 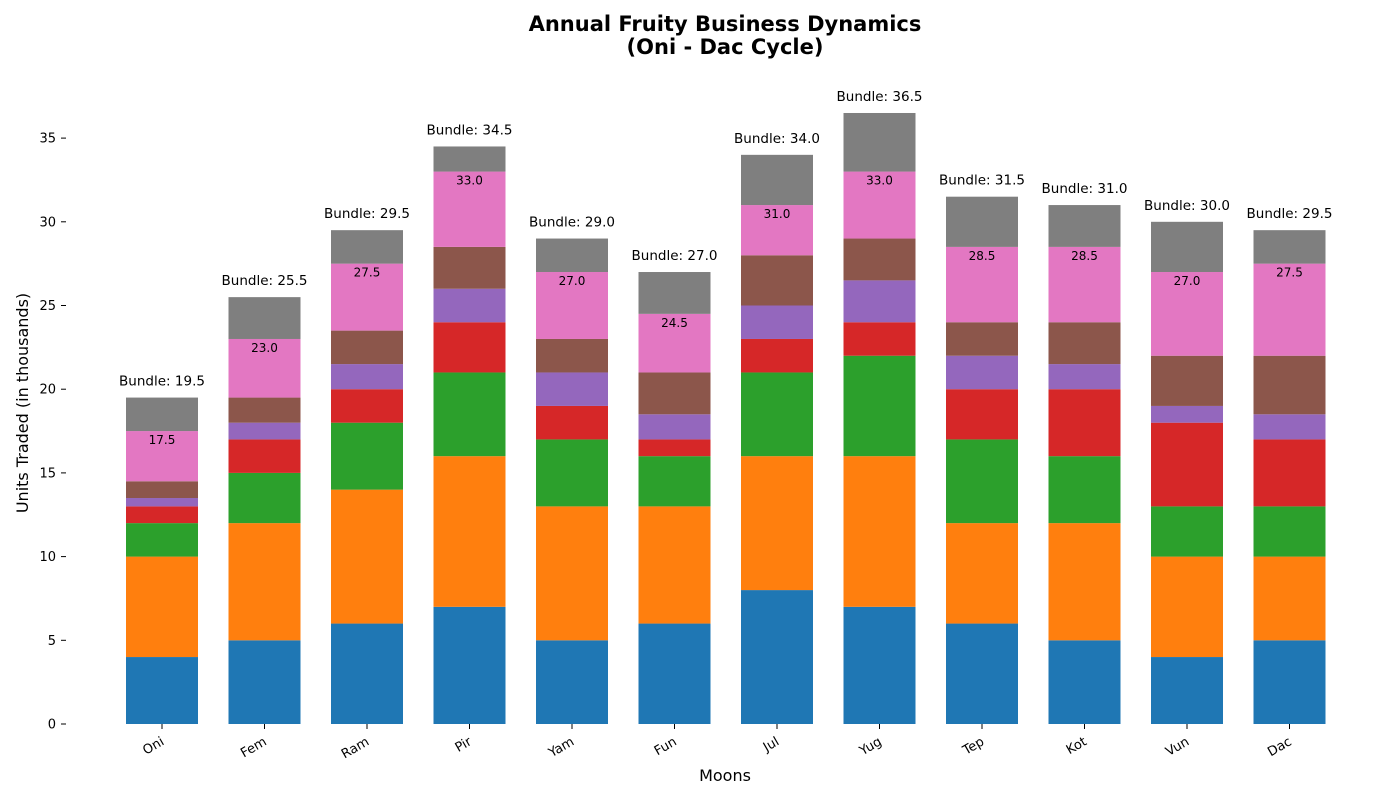 What do you see at coordinates (675, 256) in the screenshot?
I see `bundle-label: Bundle: 27.0` at bounding box center [675, 256].